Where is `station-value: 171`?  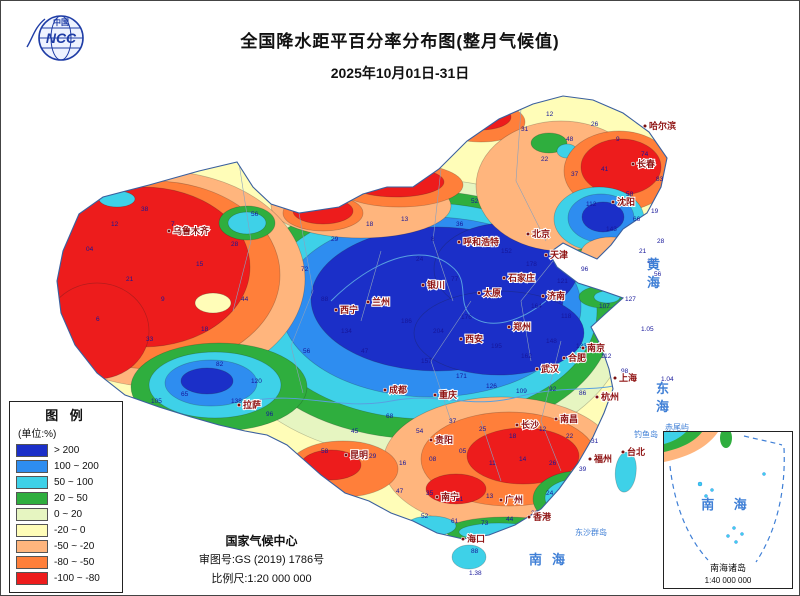
station-value: 171 is located at coordinates (461, 376).